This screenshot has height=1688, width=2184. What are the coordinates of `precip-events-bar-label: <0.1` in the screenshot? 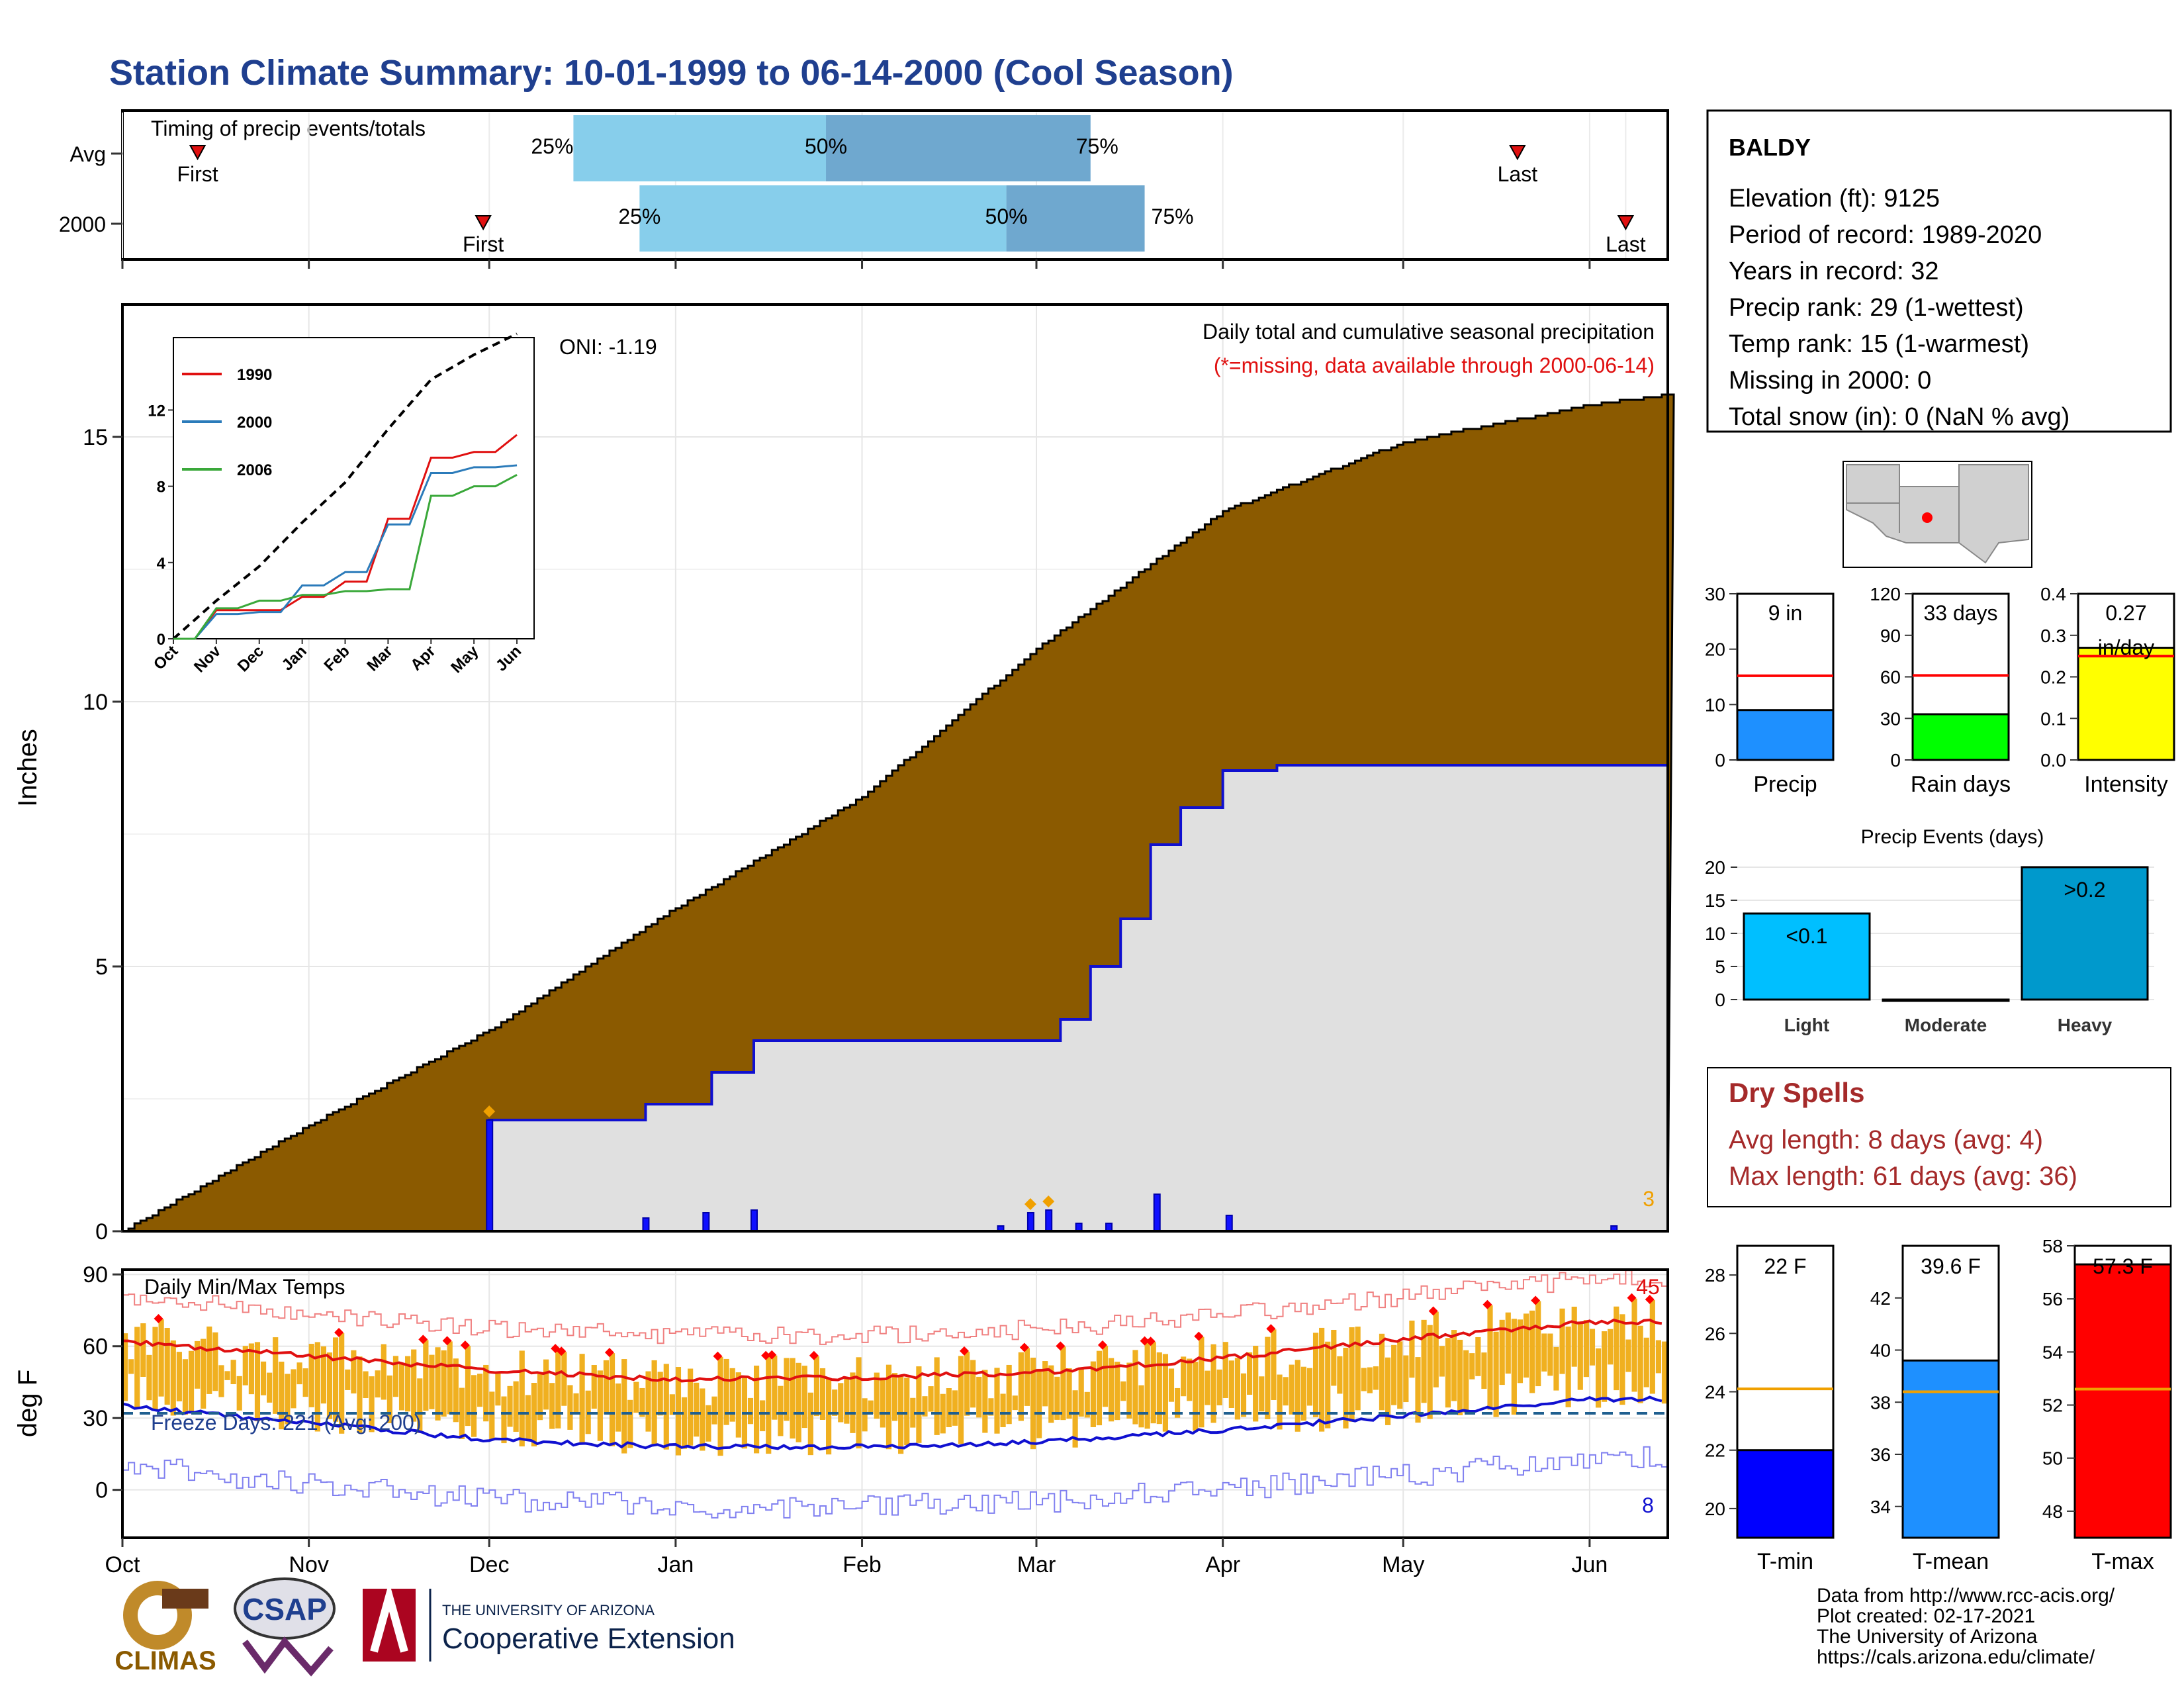 It's located at (1806, 936).